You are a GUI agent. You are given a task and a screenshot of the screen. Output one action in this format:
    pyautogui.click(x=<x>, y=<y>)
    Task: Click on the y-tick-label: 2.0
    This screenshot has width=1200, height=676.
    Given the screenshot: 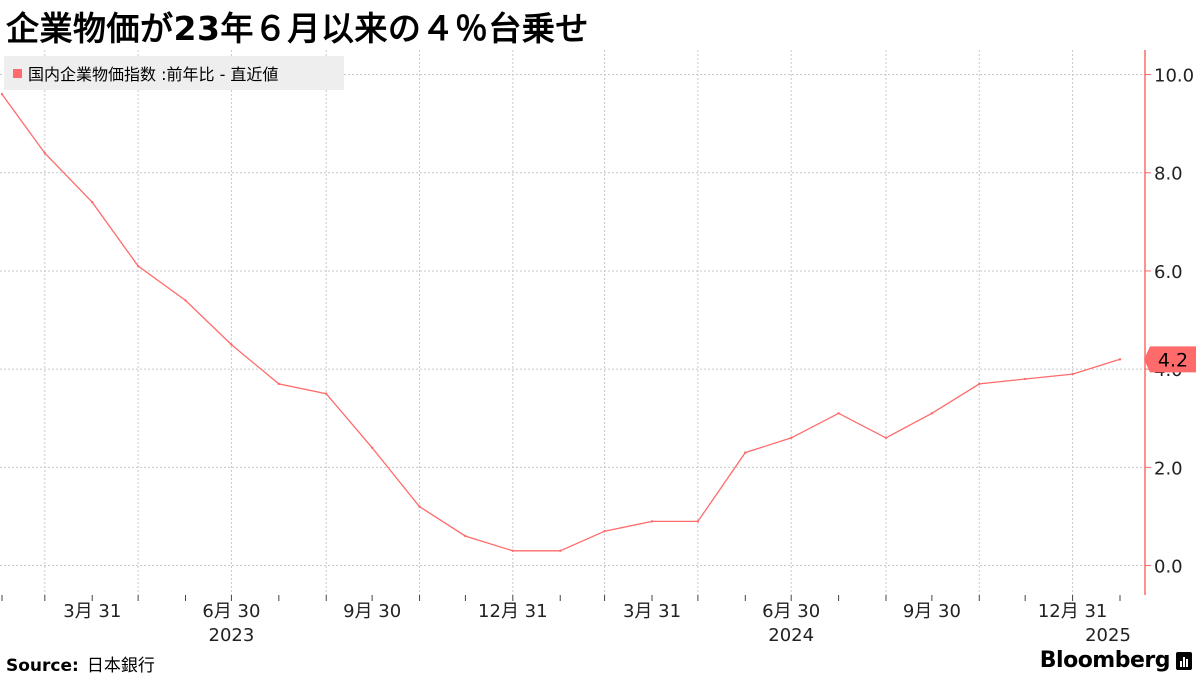 What is the action you would take?
    pyautogui.click(x=1168, y=468)
    